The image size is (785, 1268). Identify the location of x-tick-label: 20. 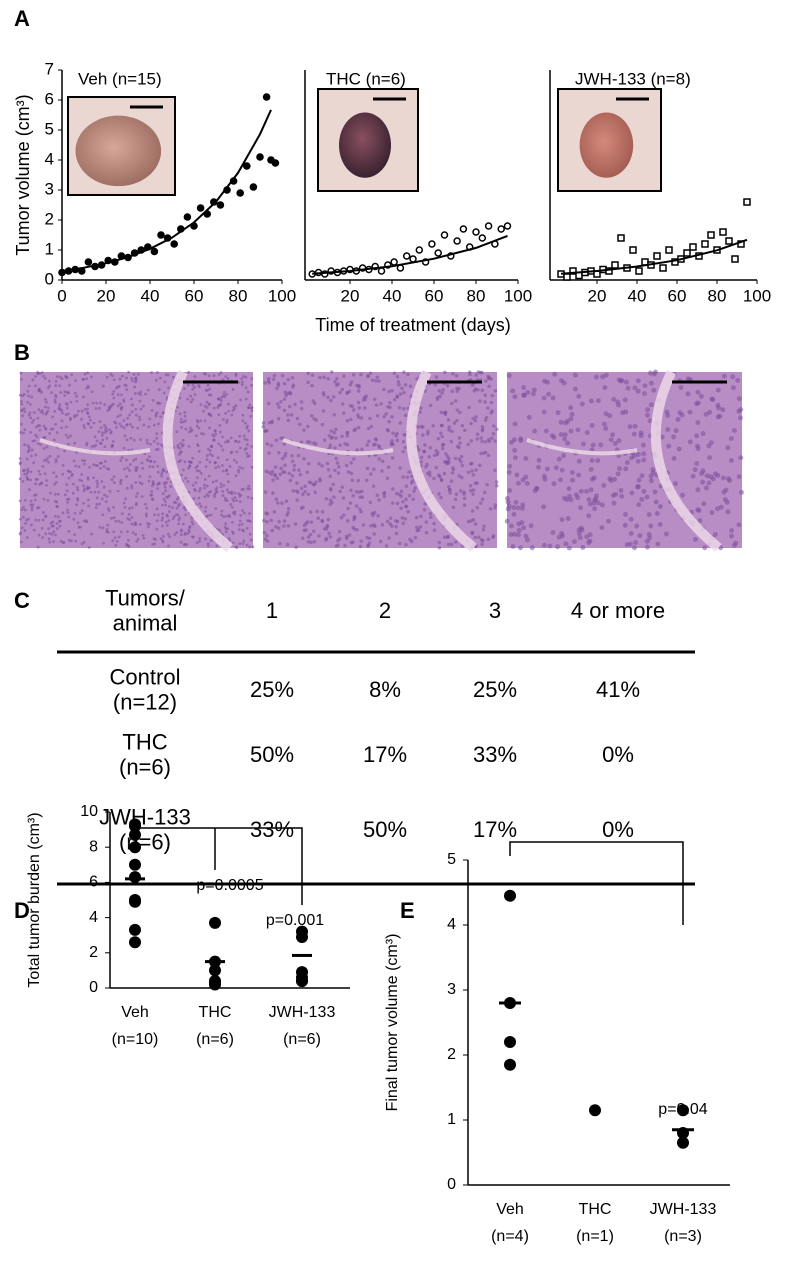
(350, 295).